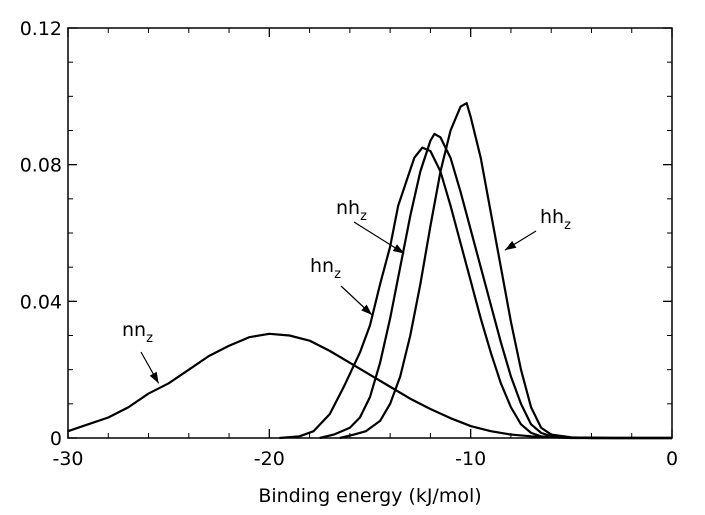 This screenshot has width=705, height=515. I want to click on annotation-arrowhead-hh, so click(510, 245).